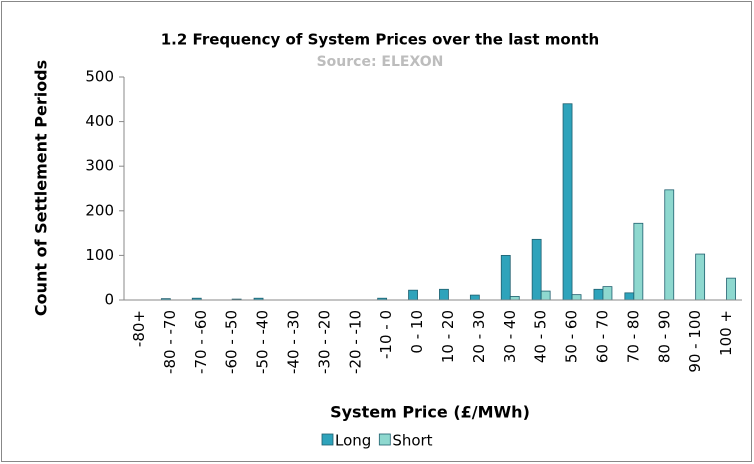 This screenshot has height=464, width=754. Describe the element at coordinates (293, 342) in the screenshot. I see `x-tick-label: -40 - -30` at that location.